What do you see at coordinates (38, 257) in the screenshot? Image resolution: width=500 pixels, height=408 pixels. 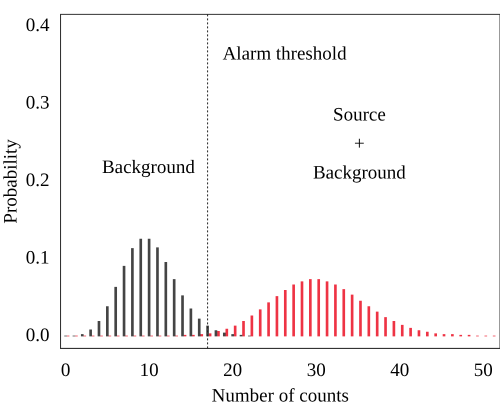 I see `y-tick-label: 0.1` at bounding box center [38, 257].